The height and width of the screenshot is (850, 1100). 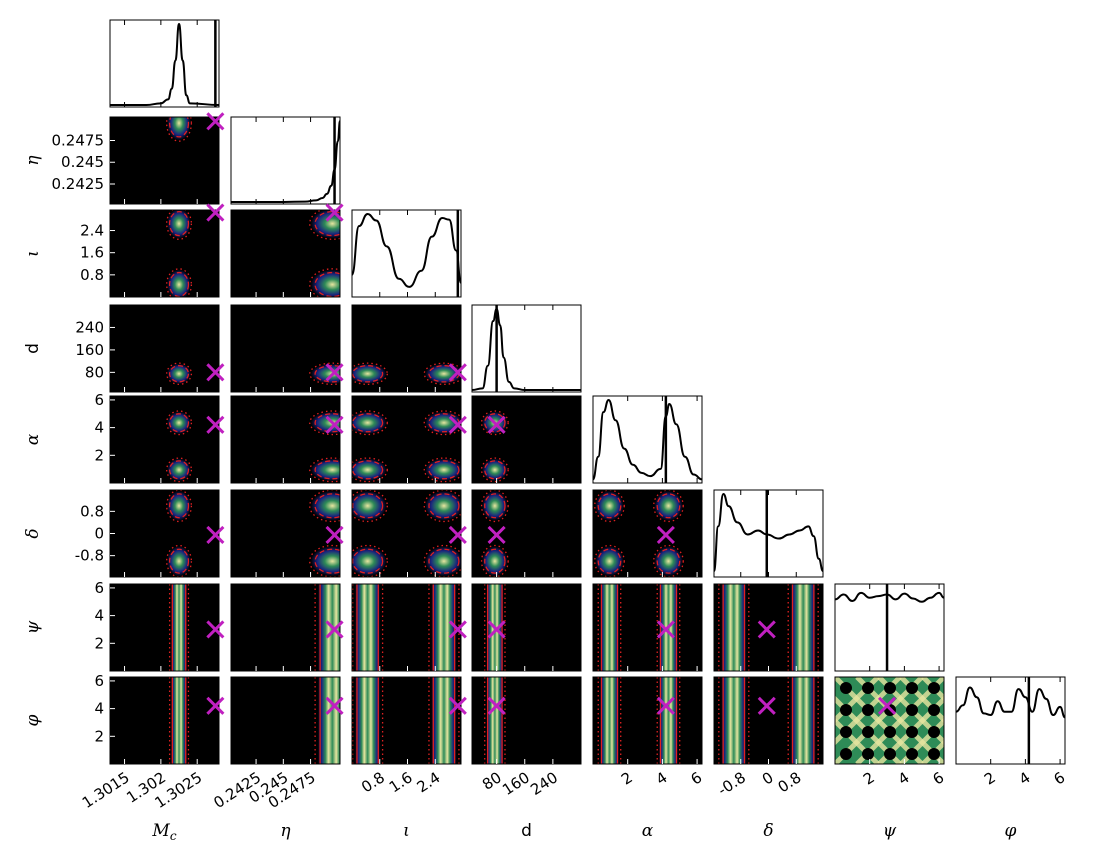 I want to click on y-tick-label-d: 80, so click(x=94, y=372).